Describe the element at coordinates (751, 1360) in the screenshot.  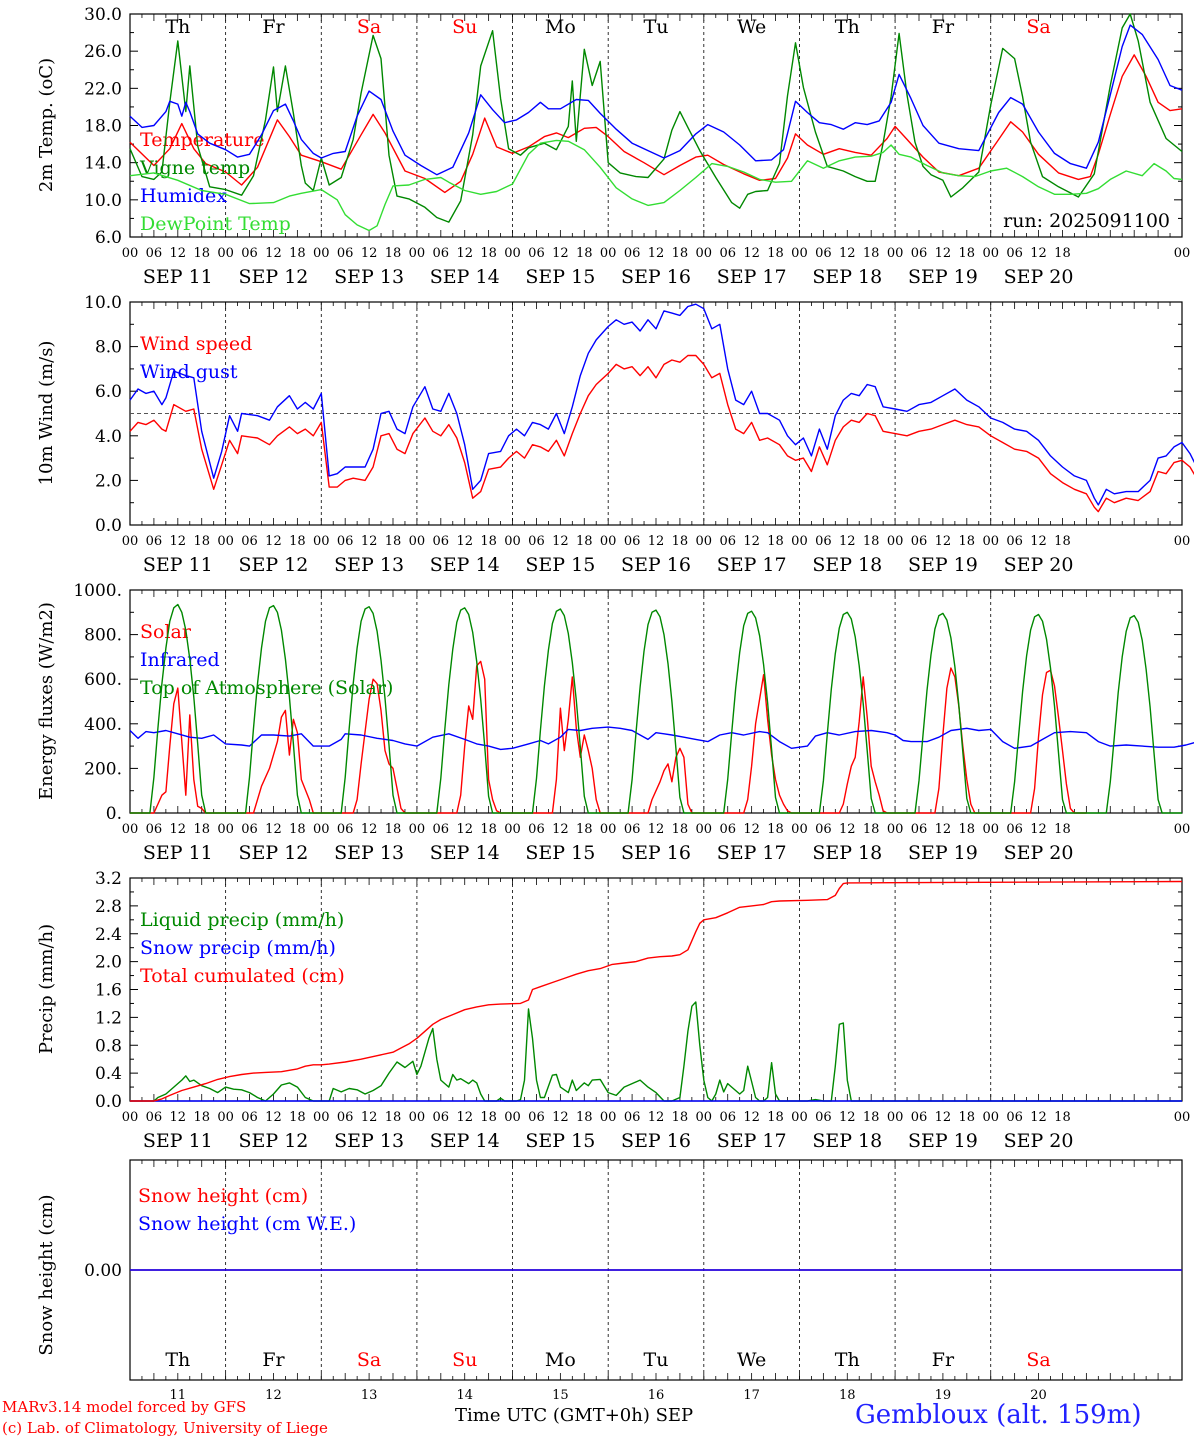
I see `weekday-label: We` at that location.